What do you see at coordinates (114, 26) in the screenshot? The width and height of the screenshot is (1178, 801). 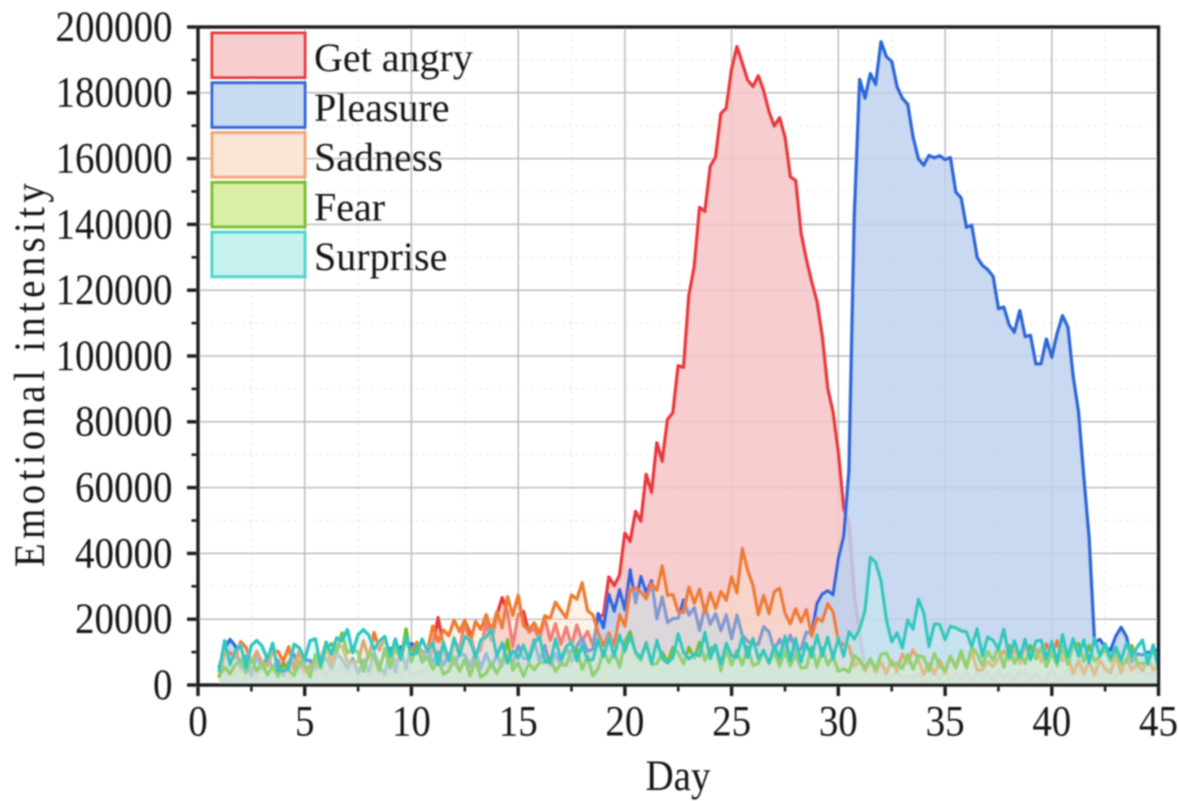 I see `svg-text: 200000` at bounding box center [114, 26].